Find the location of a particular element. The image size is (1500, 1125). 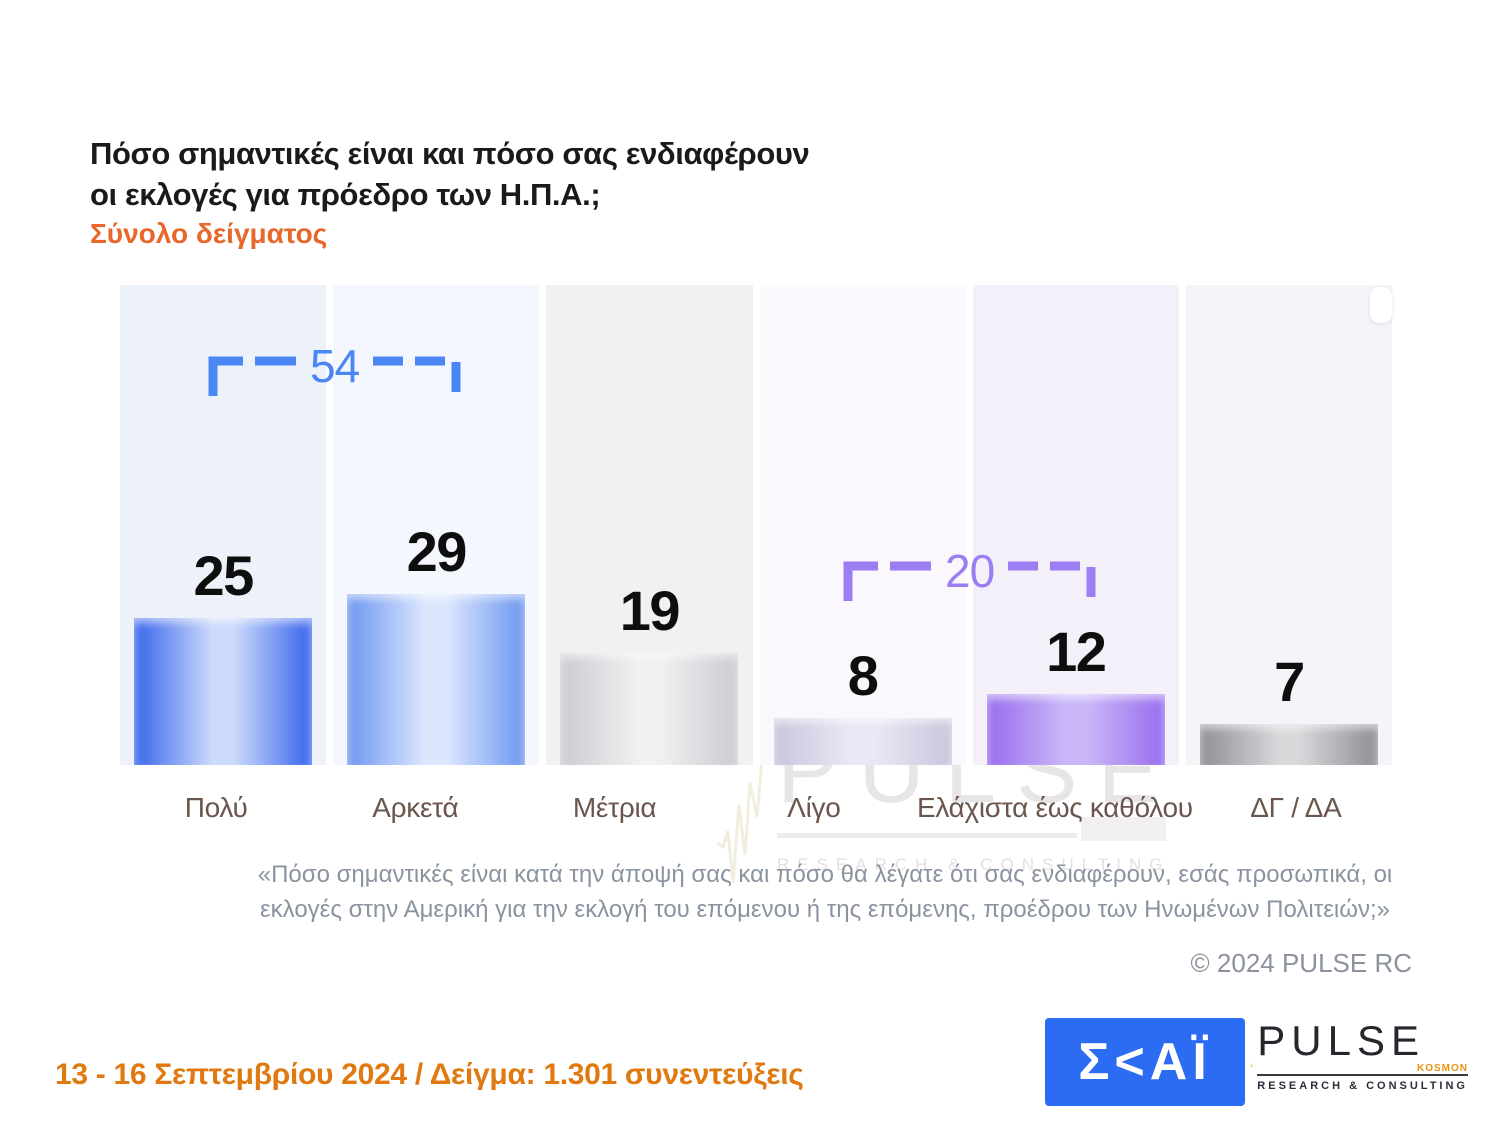

x-label-ligo: Λίγο is located at coordinates (814, 807).